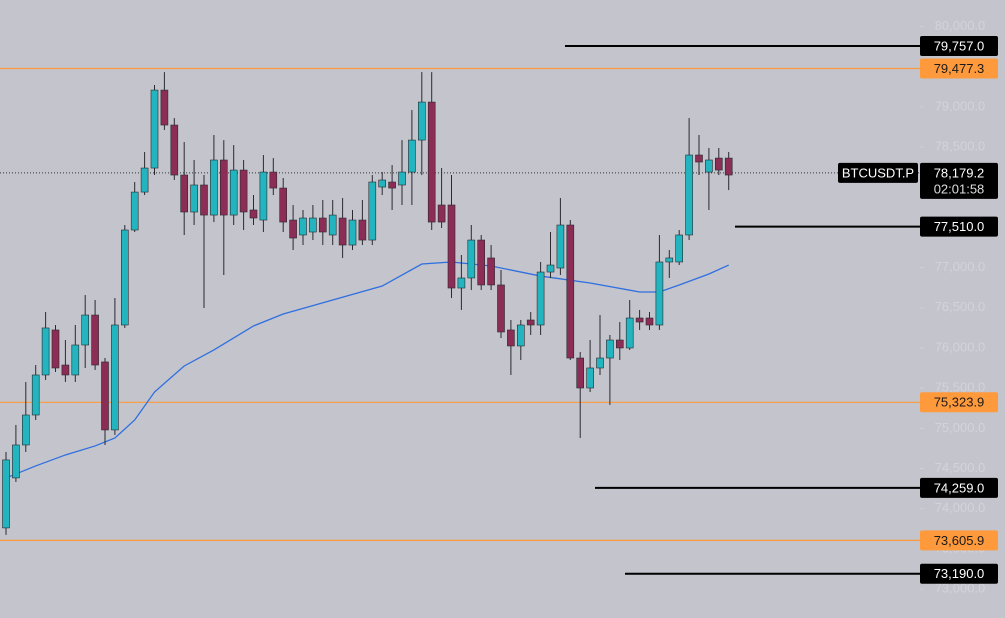  I want to click on y-tick-label: 75,000.0, so click(960, 427).